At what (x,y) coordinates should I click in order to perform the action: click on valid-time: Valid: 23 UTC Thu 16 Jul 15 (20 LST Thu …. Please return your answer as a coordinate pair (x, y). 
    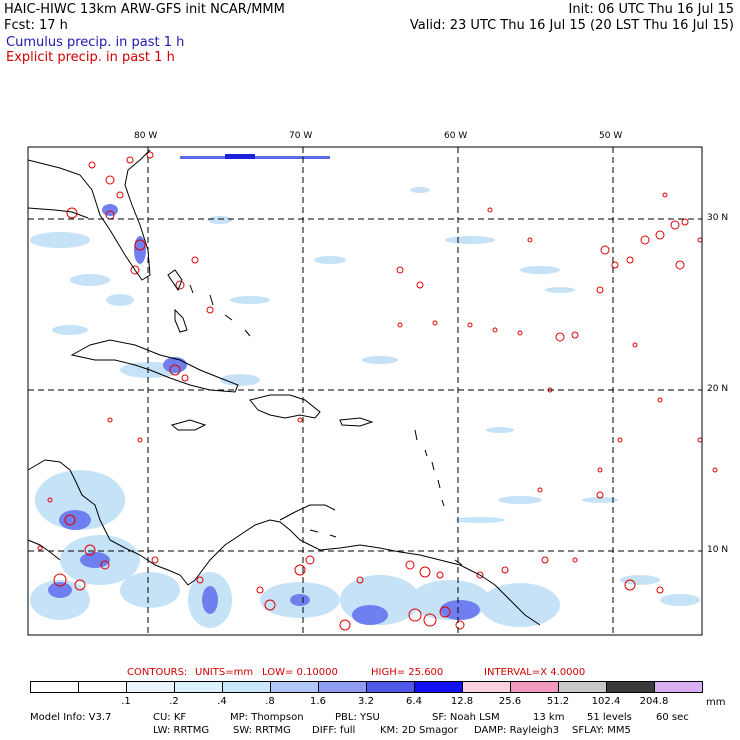
    Looking at the image, I should click on (571, 25).